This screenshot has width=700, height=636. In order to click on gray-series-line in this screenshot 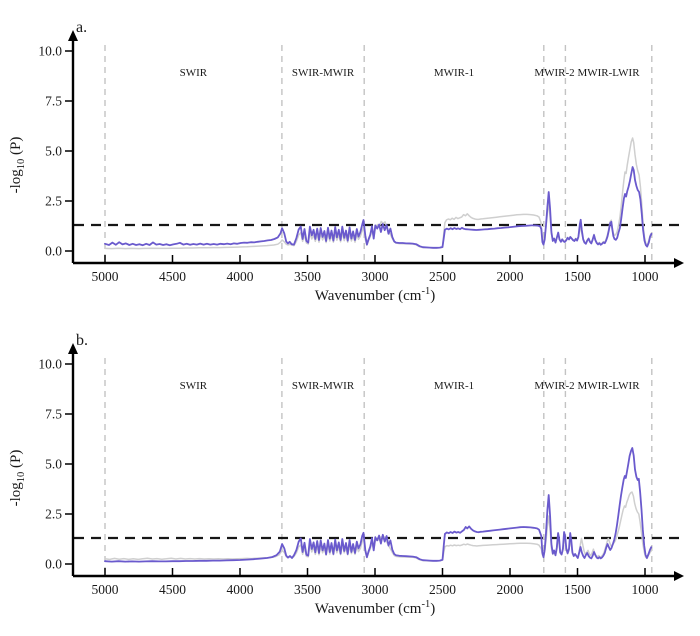, I will do `click(378, 193)`.